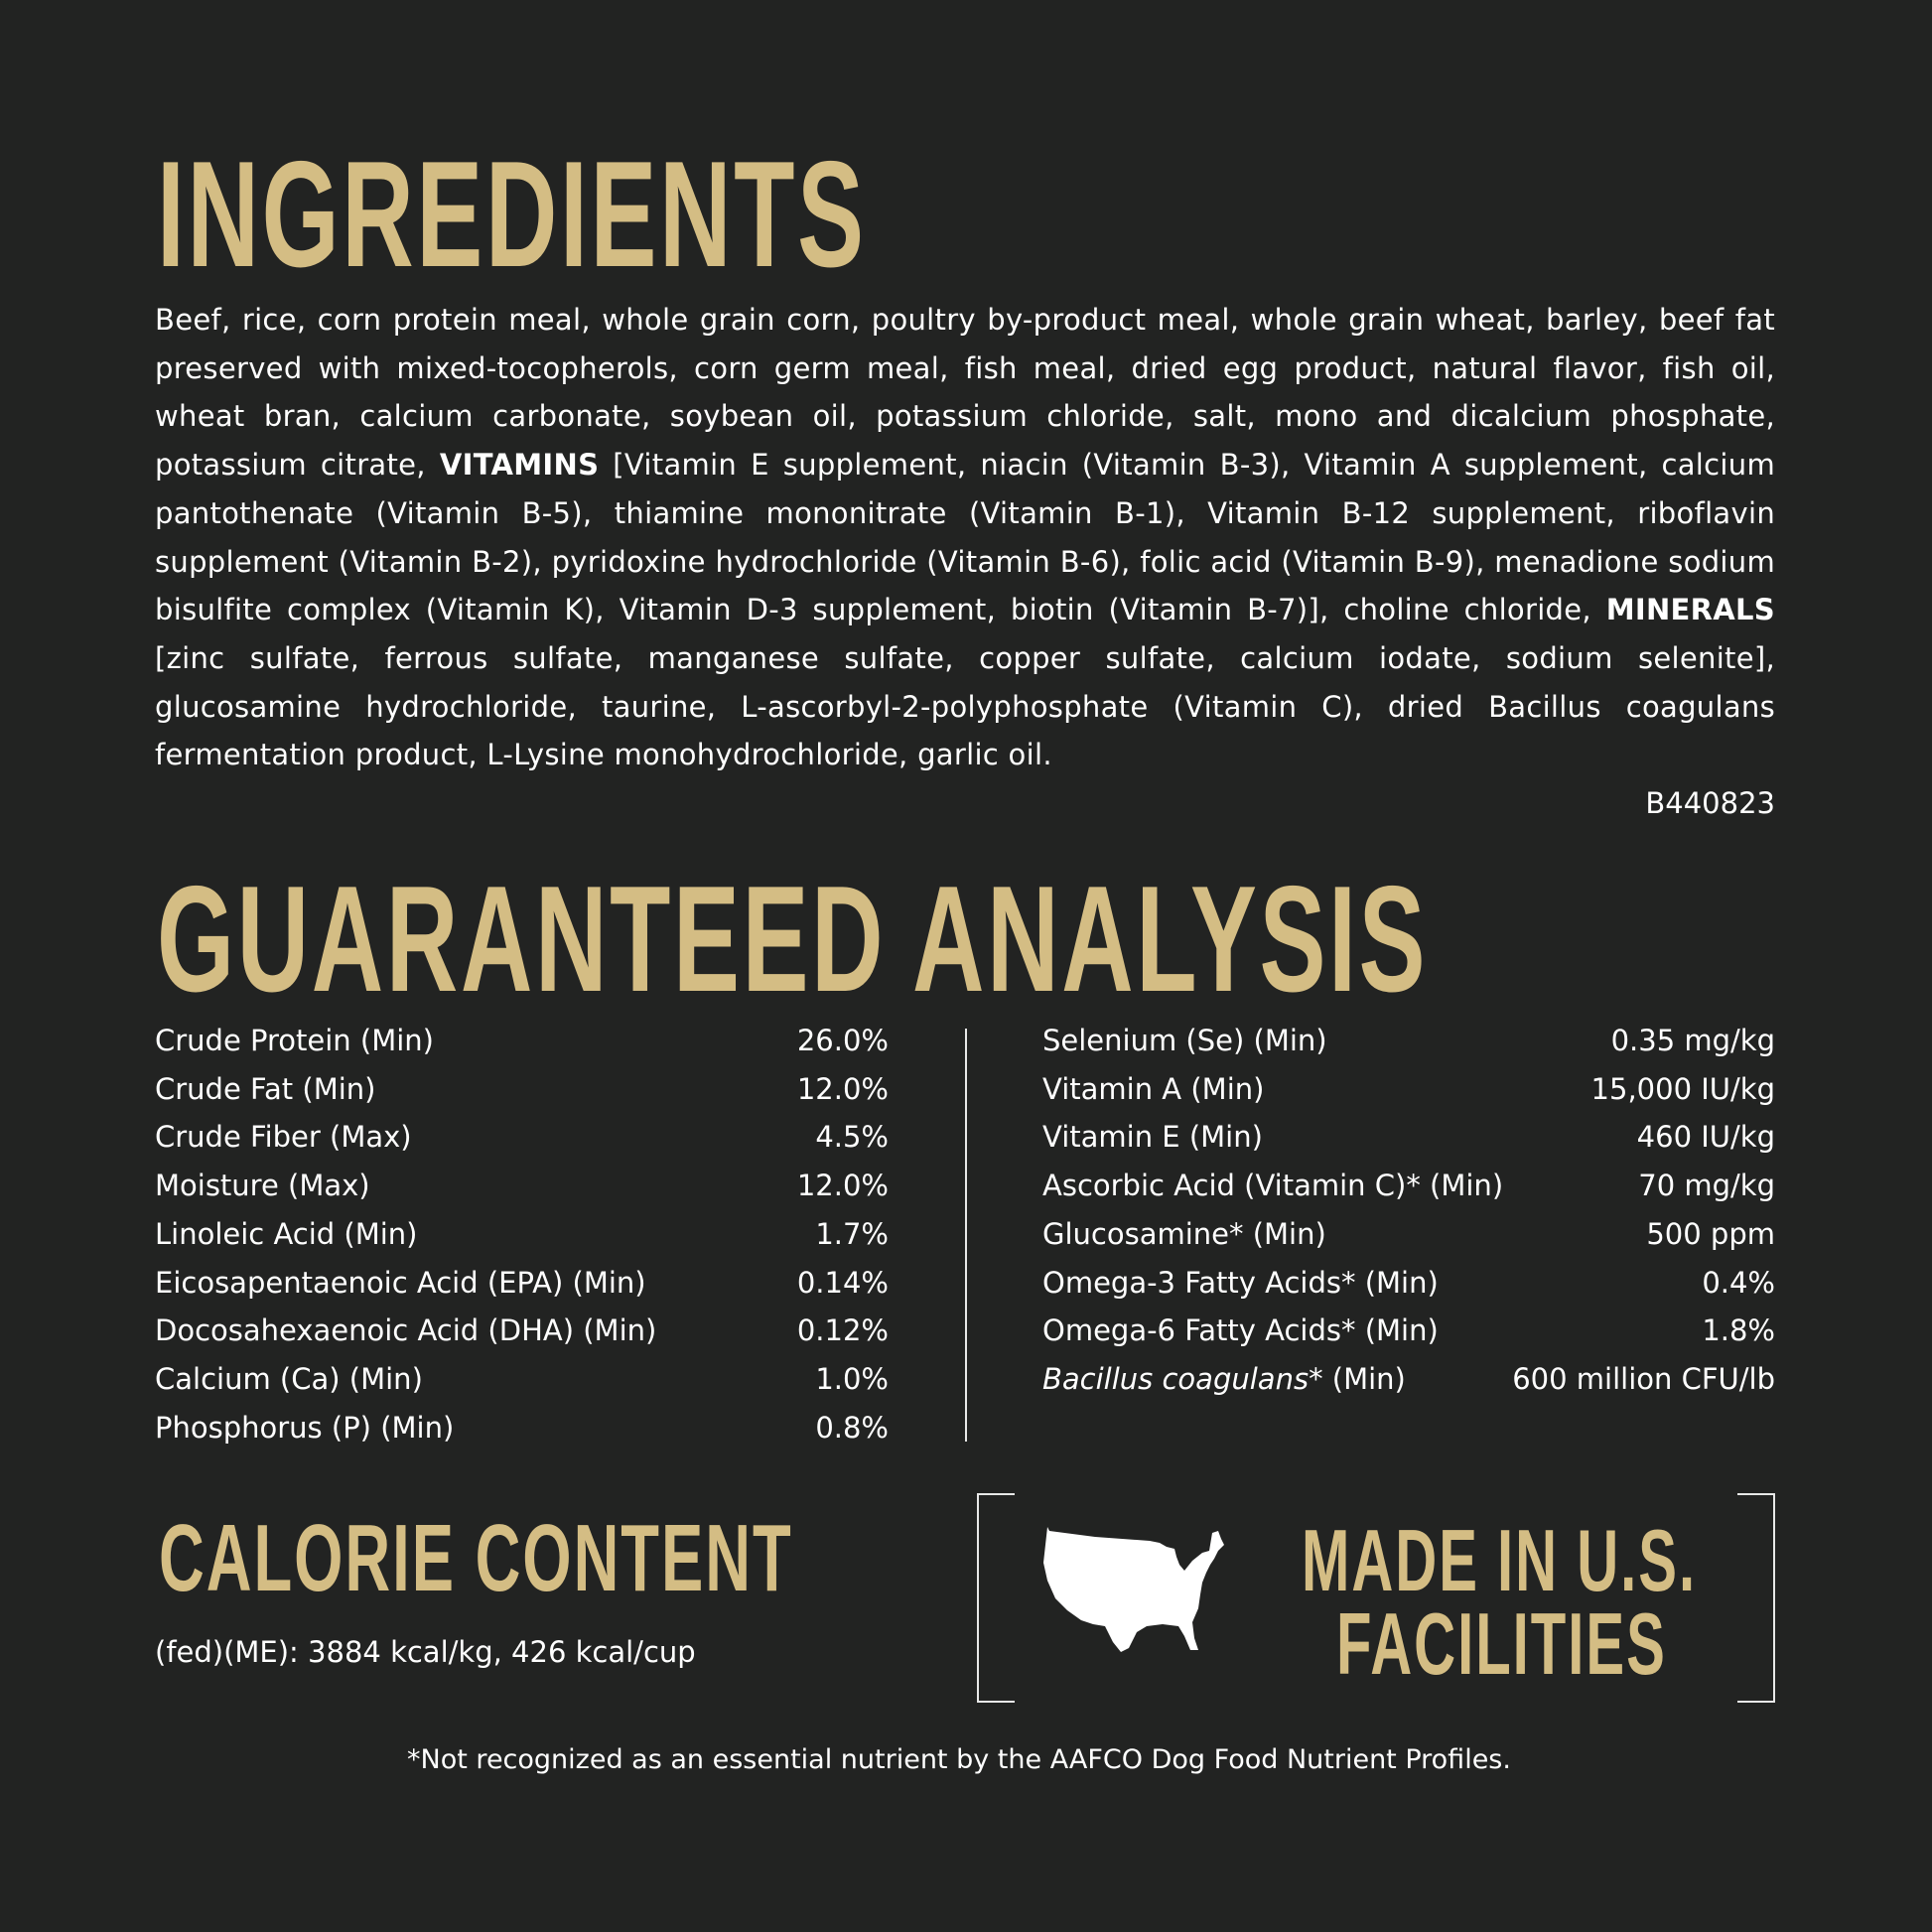 The image size is (1932, 1932). I want to click on calorie-content-text: (fed)(ME): 3884 kcal/kg, 426 kcal/cup, so click(426, 1652).